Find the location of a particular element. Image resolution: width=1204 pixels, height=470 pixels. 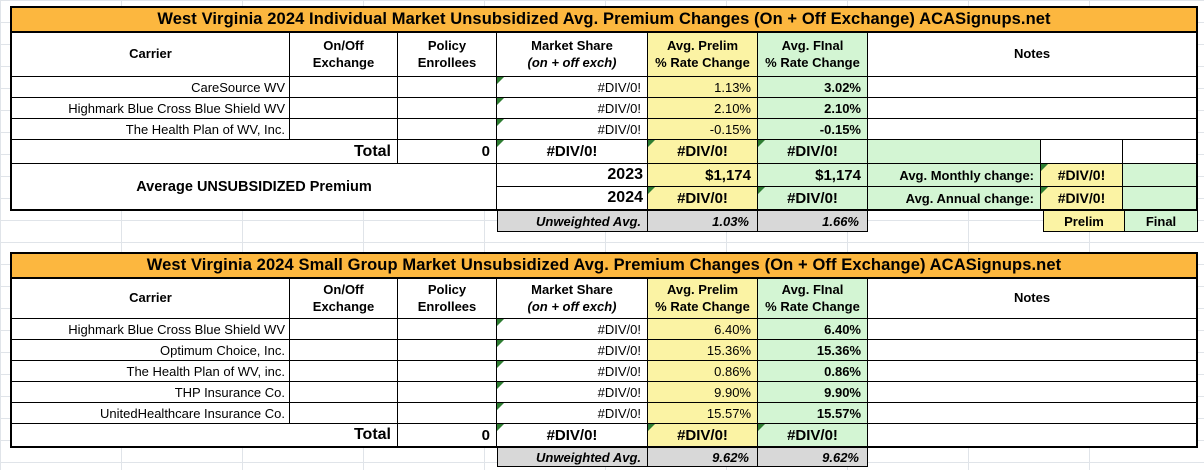

prelim-rate-cell: 2.10% is located at coordinates (703, 108).